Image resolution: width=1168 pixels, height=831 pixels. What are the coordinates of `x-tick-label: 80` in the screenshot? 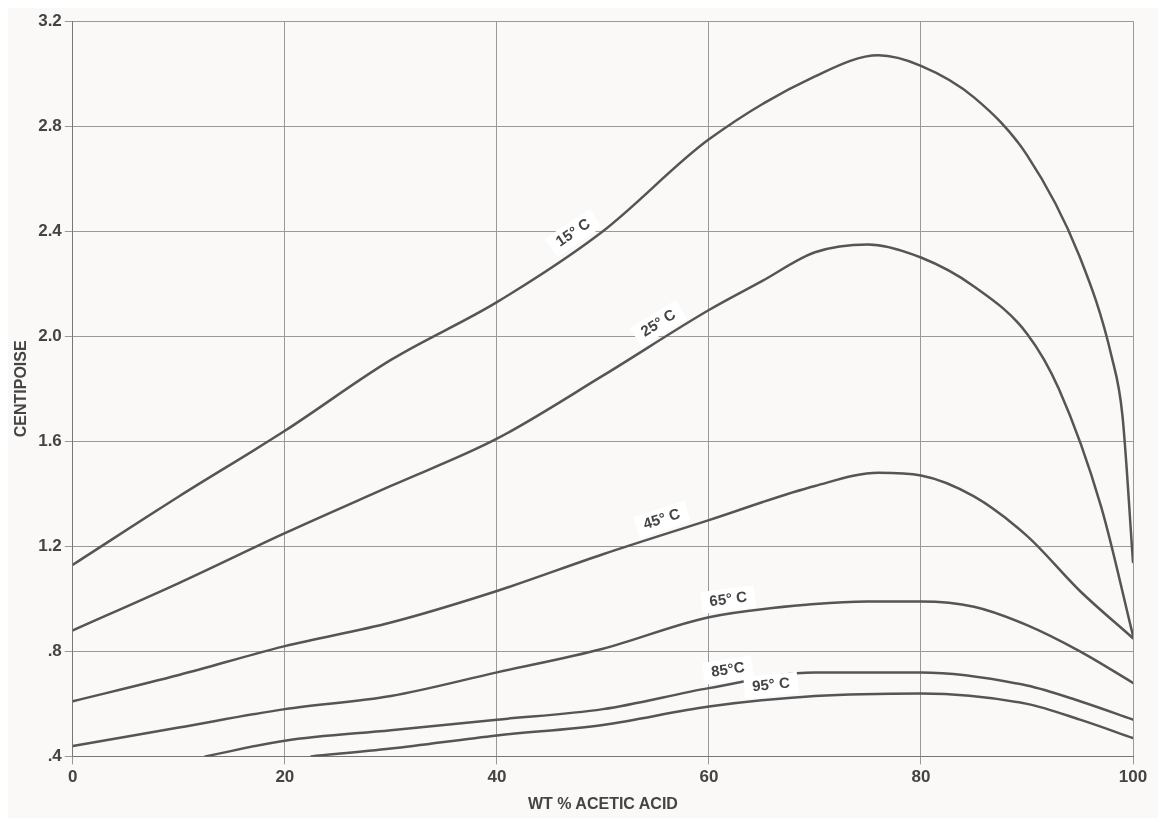 It's located at (921, 777).